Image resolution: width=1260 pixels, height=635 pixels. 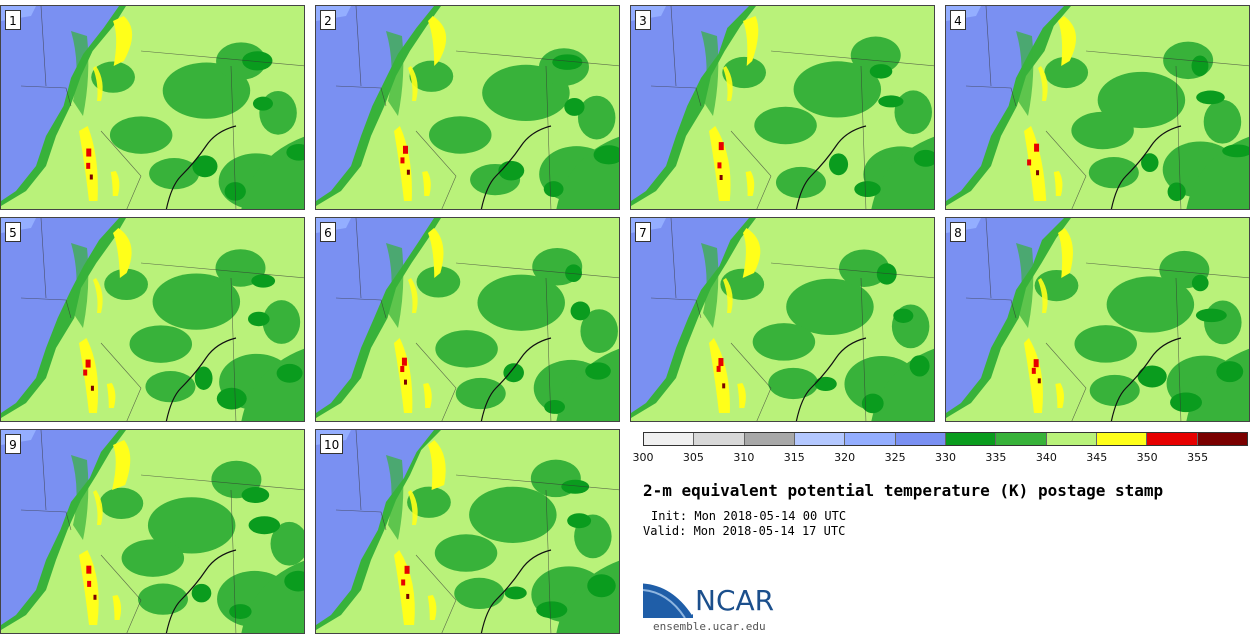 What do you see at coordinates (749, 516) in the screenshot?
I see `init-time: Init: Mon 2018-05-14 00 UTC` at bounding box center [749, 516].